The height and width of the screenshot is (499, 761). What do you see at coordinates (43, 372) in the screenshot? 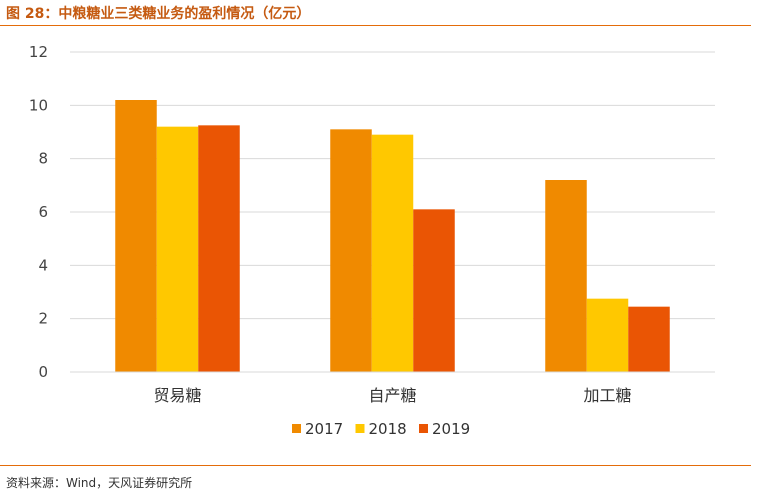
I see `y-tick-label: 0` at bounding box center [43, 372].